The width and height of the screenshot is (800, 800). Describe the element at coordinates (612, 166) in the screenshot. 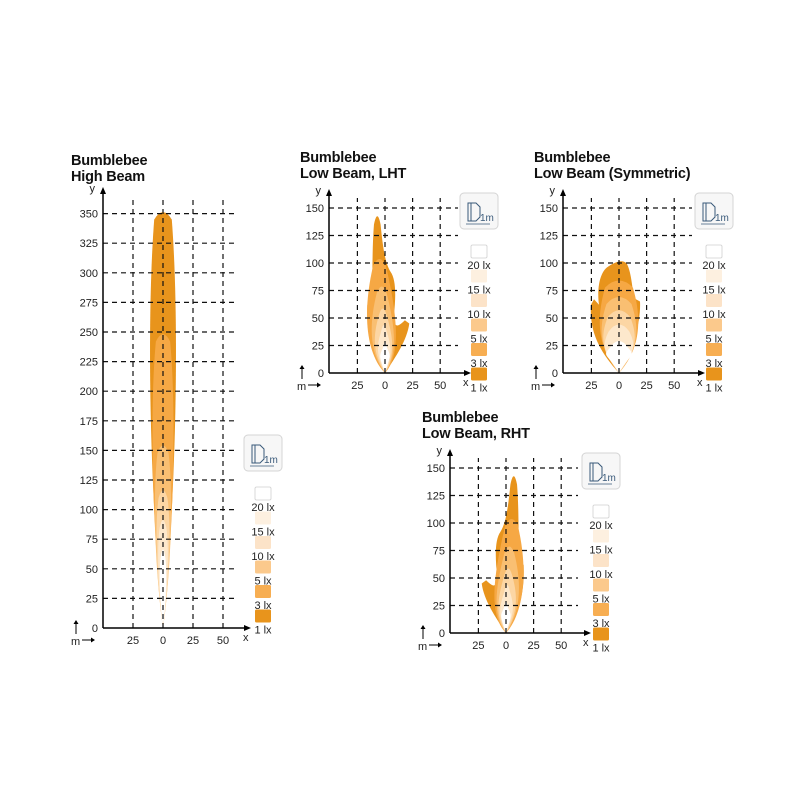

I see `low-beam-symmetric-title: Bumblebee Low Beam (Symmetric)` at that location.